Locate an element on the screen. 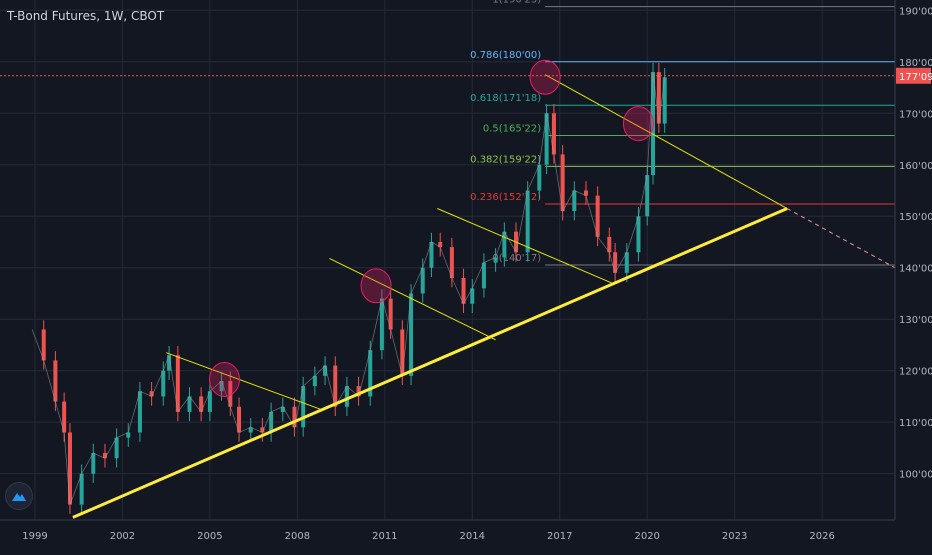 The height and width of the screenshot is (555, 932). logo-badge is located at coordinates (19, 496).